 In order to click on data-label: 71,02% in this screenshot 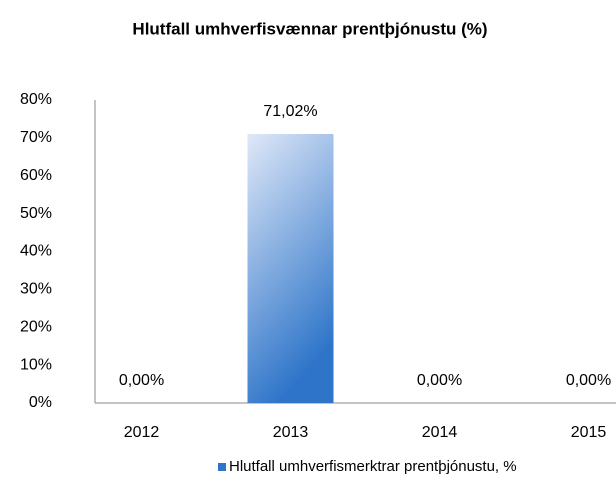, I will do `click(290, 111)`.